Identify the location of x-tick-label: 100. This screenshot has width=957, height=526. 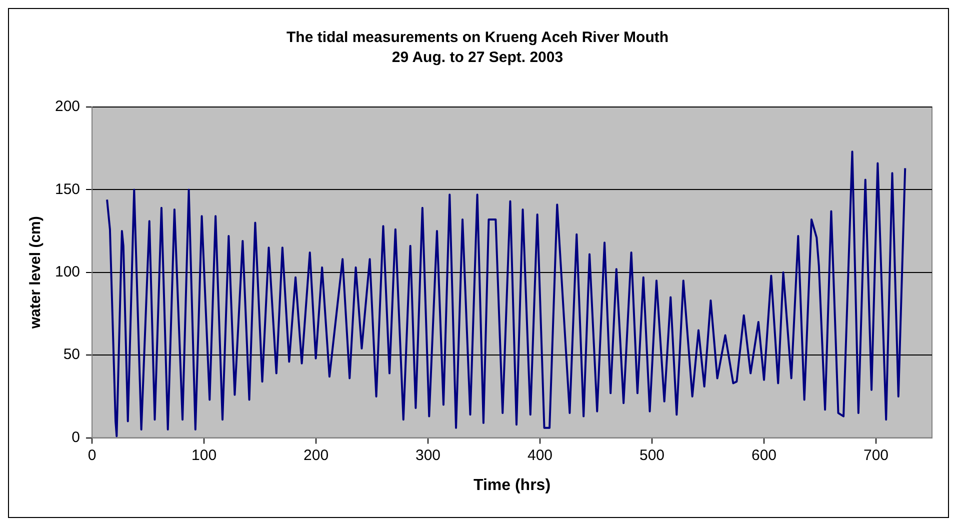
(204, 455).